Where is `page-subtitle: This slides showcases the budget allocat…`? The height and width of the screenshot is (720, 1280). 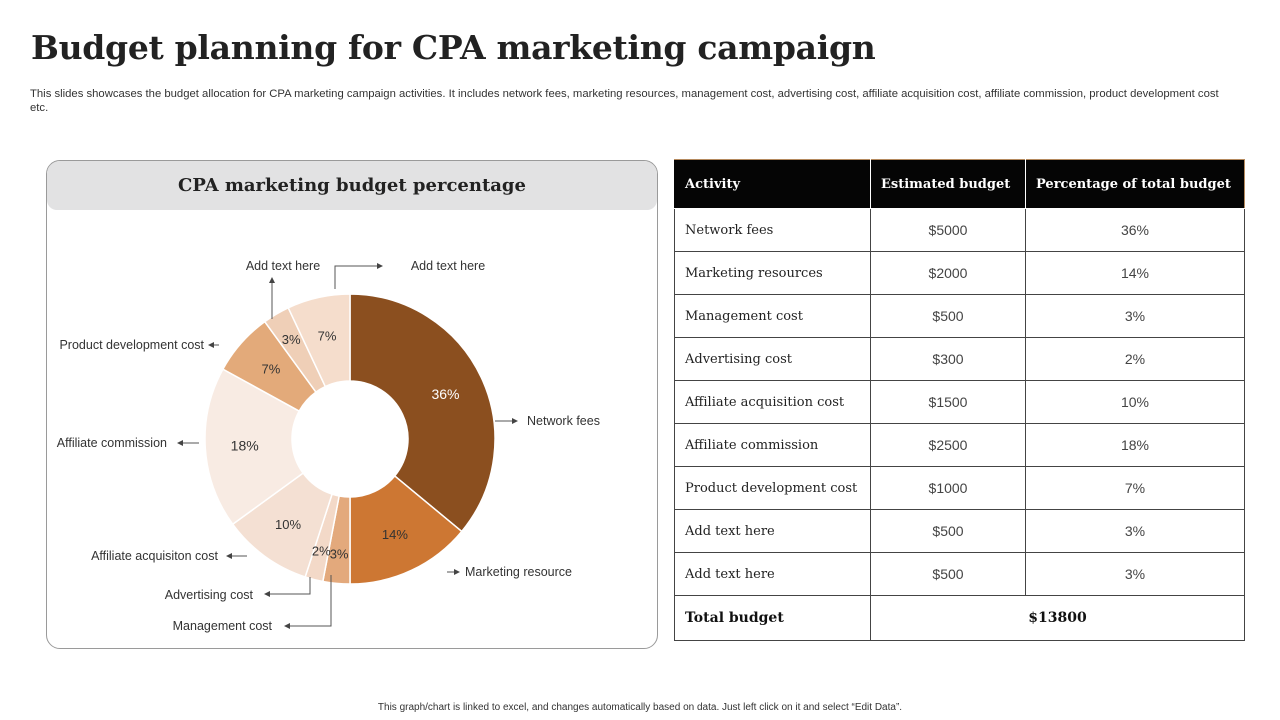 page-subtitle: This slides showcases the budget allocat… is located at coordinates (624, 101).